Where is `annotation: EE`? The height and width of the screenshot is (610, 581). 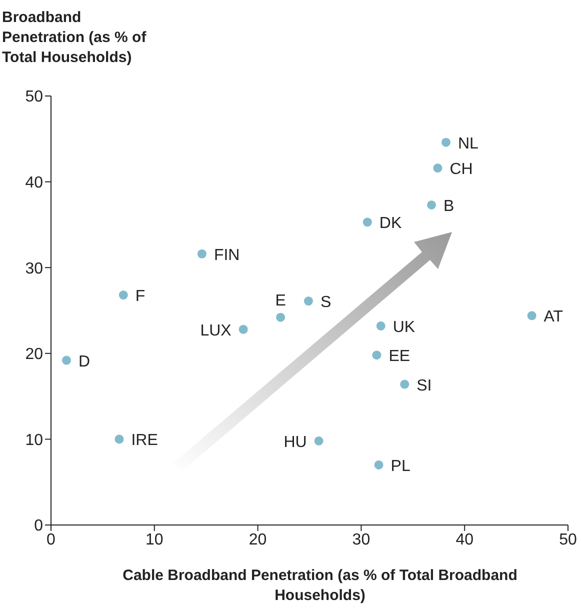
annotation: EE is located at coordinates (399, 357).